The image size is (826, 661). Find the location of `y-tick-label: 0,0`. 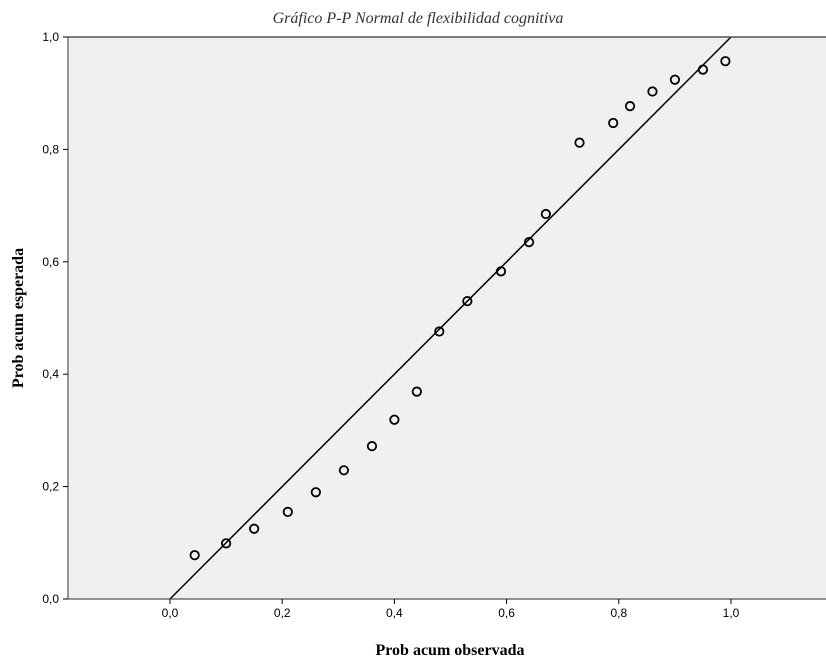

y-tick-label: 0,0 is located at coordinates (50, 599).